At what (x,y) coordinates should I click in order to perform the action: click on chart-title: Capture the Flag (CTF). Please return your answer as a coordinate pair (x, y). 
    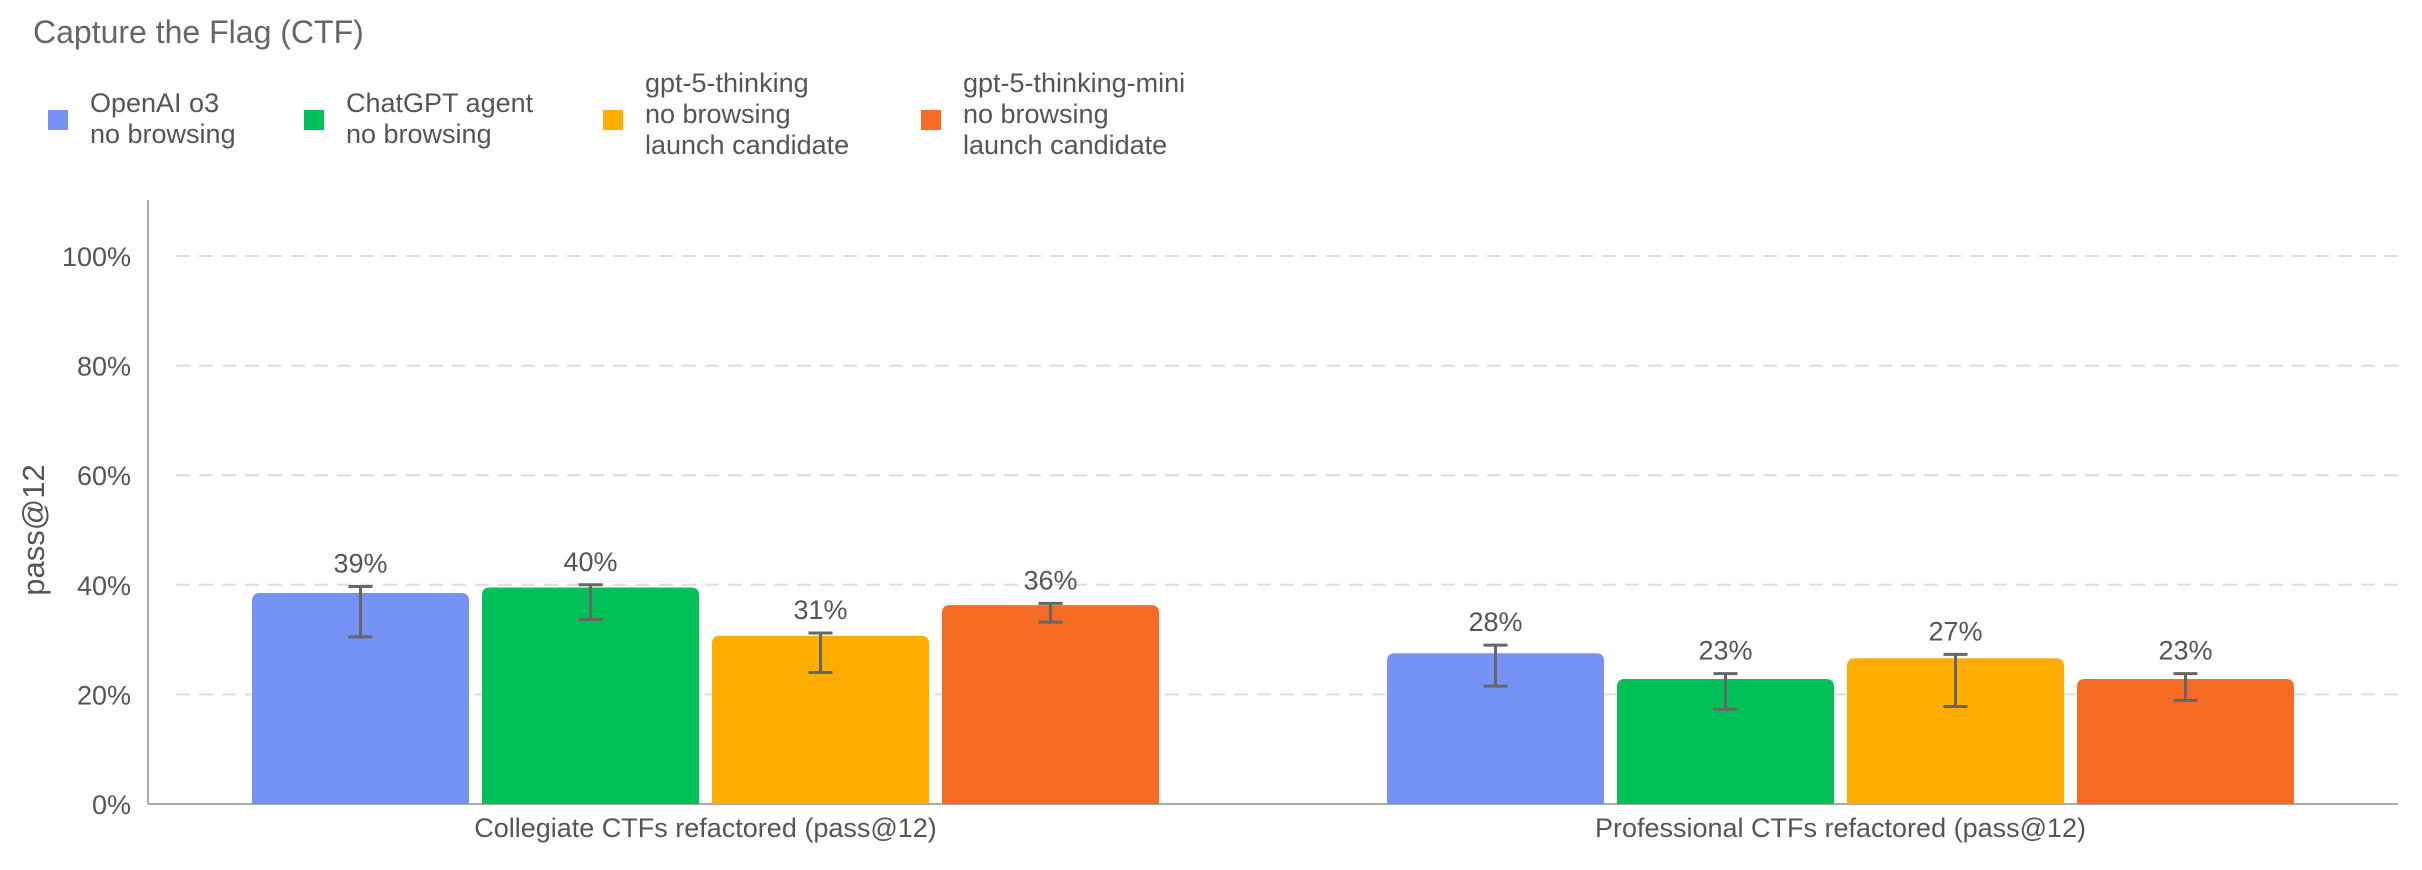
    Looking at the image, I should click on (198, 32).